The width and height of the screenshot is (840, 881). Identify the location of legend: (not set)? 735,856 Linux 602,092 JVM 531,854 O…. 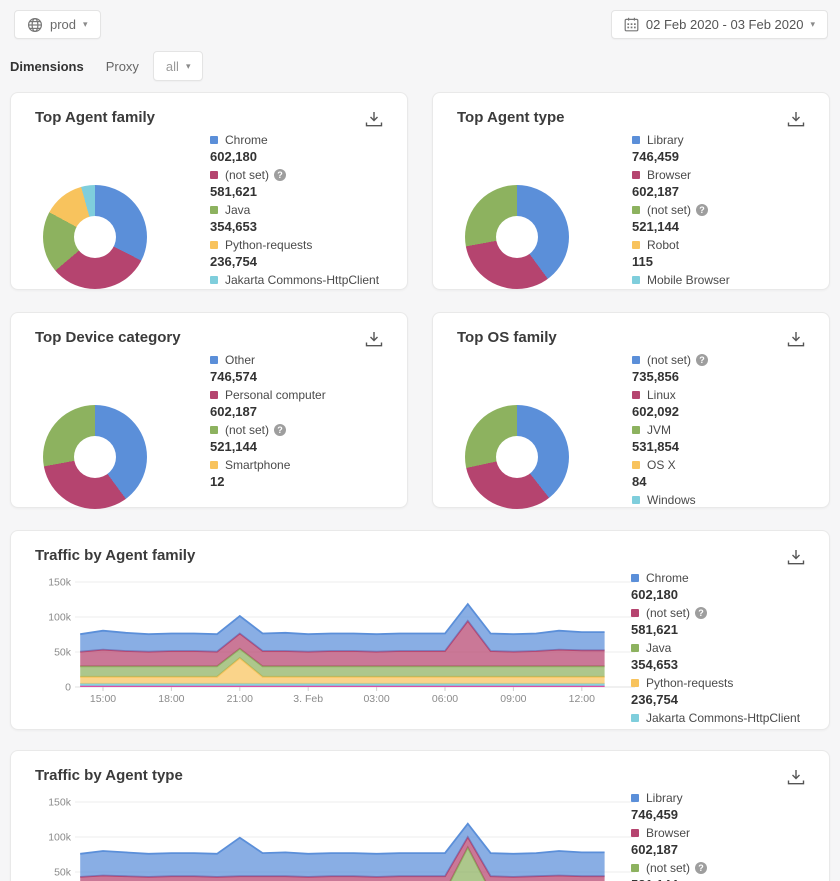
(727, 433).